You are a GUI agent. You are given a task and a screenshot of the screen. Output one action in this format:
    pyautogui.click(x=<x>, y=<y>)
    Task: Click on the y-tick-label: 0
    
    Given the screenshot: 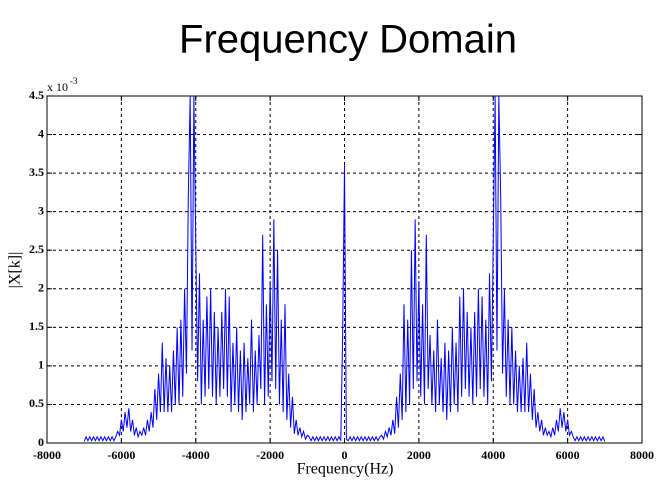 What is the action you would take?
    pyautogui.click(x=41, y=442)
    